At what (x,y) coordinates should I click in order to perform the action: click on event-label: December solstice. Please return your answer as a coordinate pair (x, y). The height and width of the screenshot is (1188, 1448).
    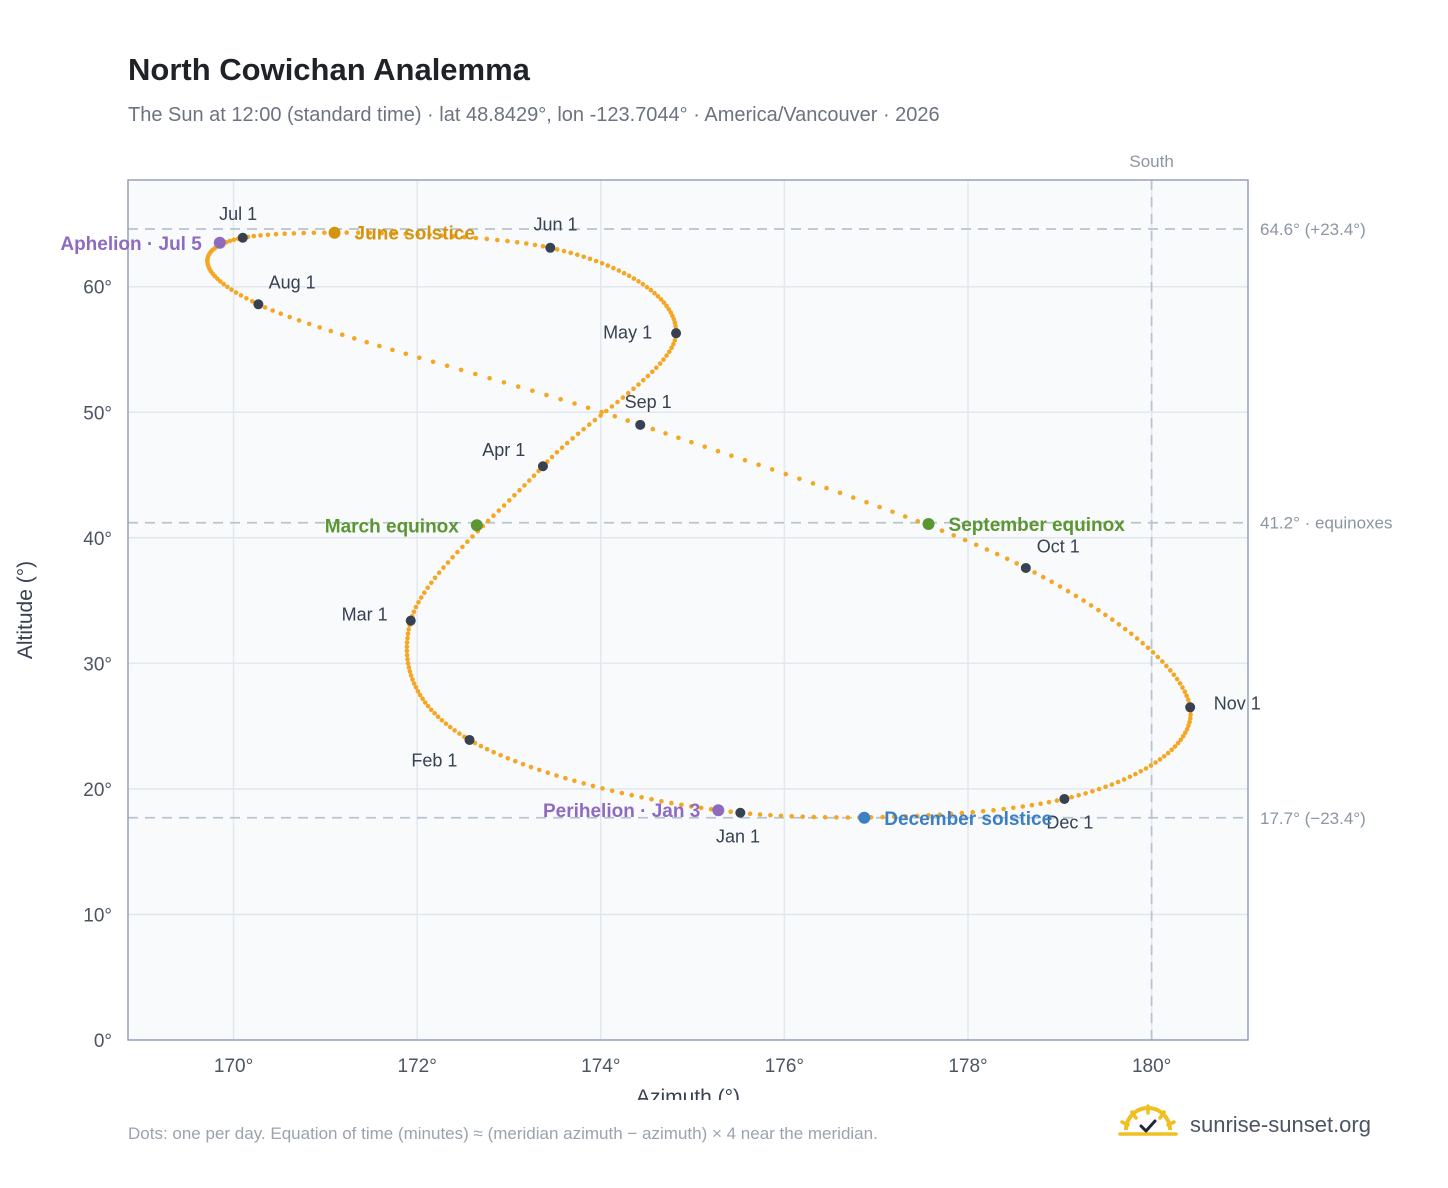
    Looking at the image, I should click on (968, 819).